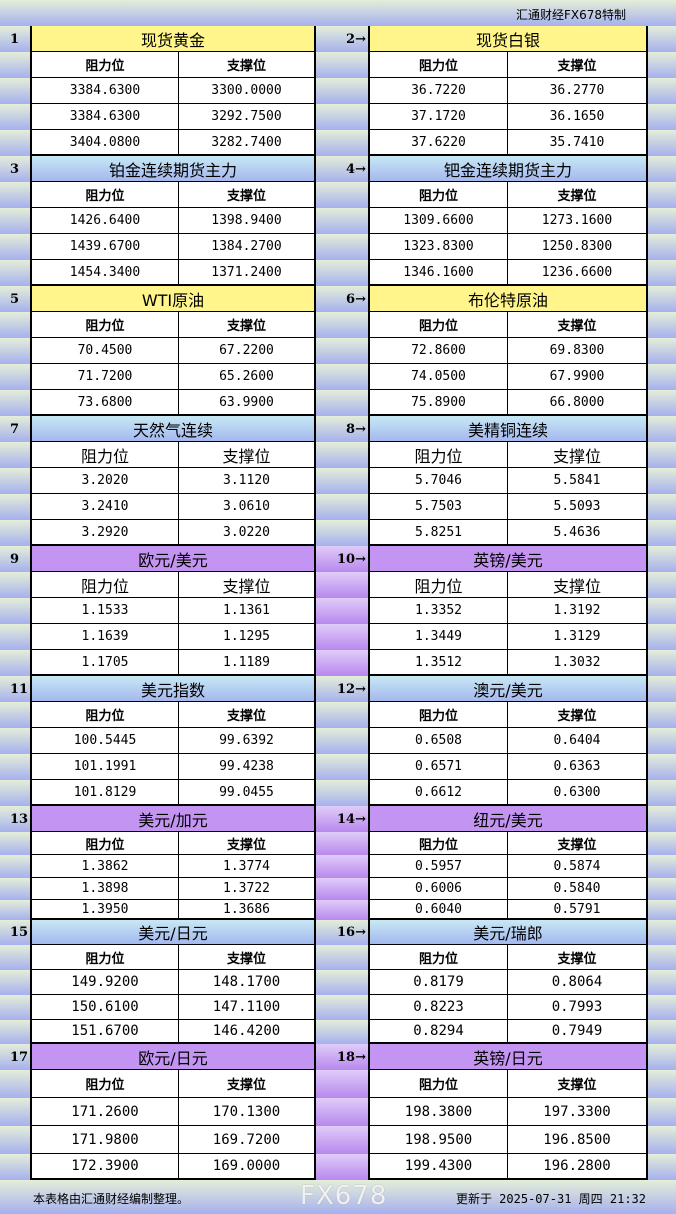 Image resolution: width=676 pixels, height=1214 pixels. What do you see at coordinates (356, 39) in the screenshot?
I see `section-number: 2→` at bounding box center [356, 39].